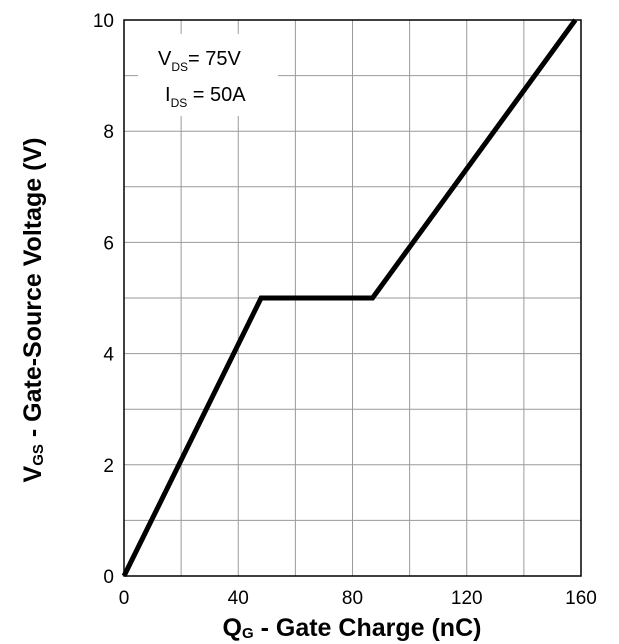  Describe the element at coordinates (581, 598) in the screenshot. I see `x-tick-label: 160` at that location.